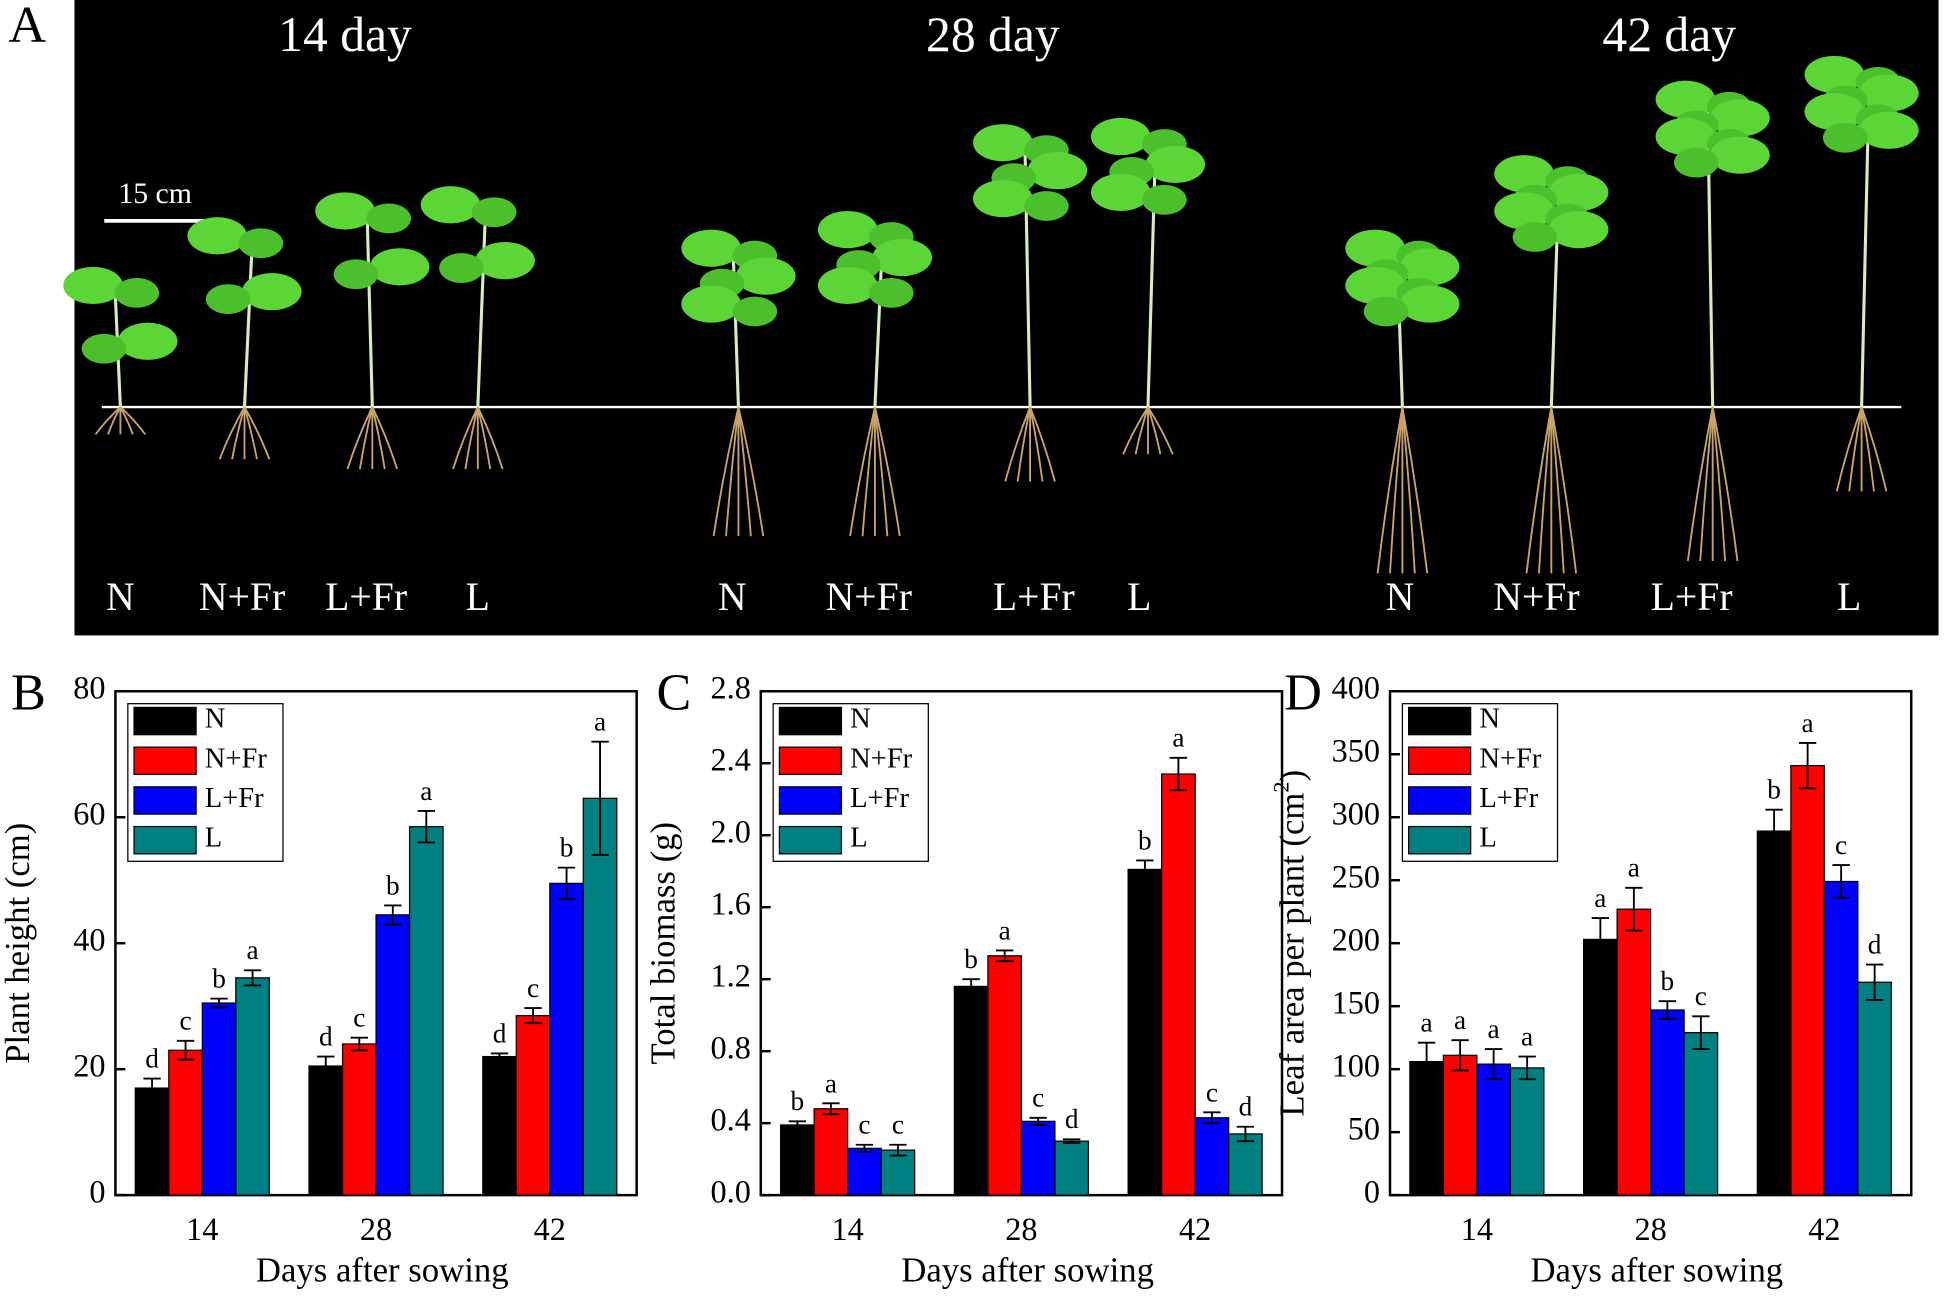 This screenshot has height=1301, width=1946. I want to click on legend-label: L+Fr, so click(1508, 798).